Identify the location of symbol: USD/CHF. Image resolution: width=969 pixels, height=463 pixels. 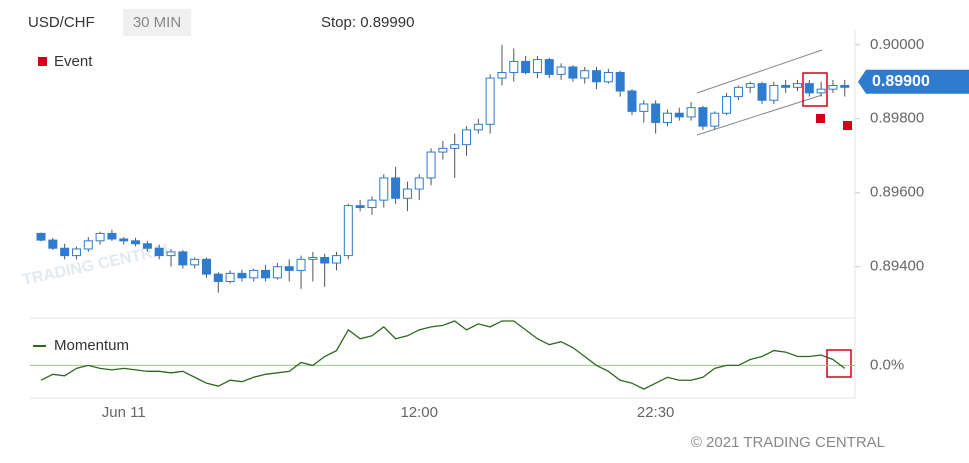
(61, 22).